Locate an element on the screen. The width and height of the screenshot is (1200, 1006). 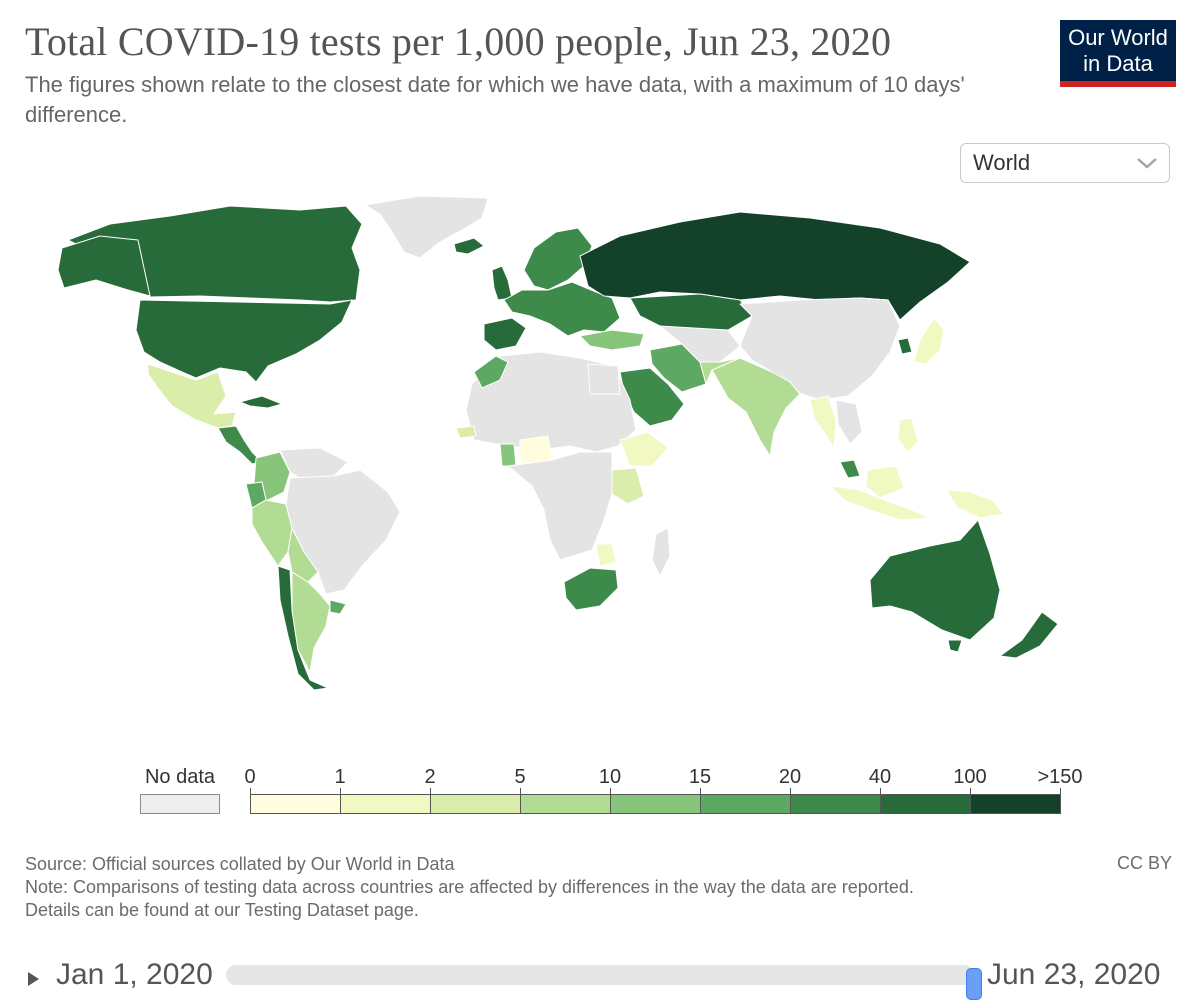
legend-tick-label-7: 40 is located at coordinates (880, 777).